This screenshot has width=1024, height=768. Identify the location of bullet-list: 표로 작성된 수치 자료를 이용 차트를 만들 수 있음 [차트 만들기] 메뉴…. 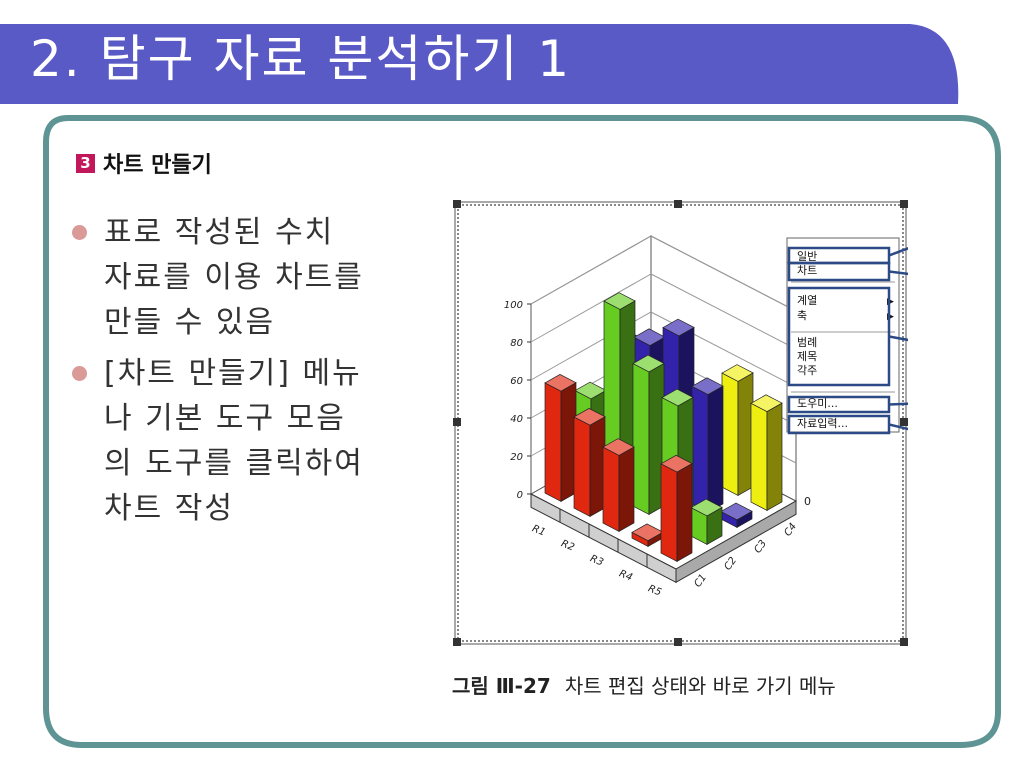
(237, 370).